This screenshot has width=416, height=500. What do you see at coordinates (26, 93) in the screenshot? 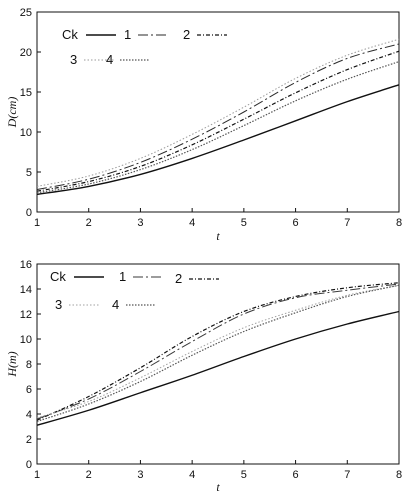
I see `y-tick-label: 15` at bounding box center [26, 93].